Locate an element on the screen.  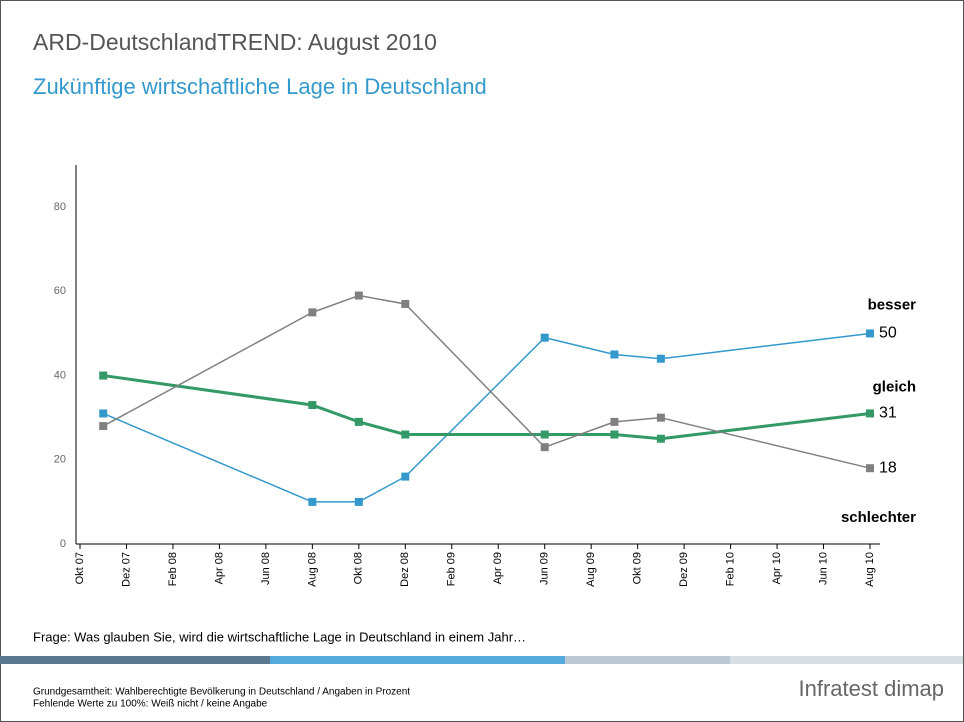
series-label: besser is located at coordinates (892, 304).